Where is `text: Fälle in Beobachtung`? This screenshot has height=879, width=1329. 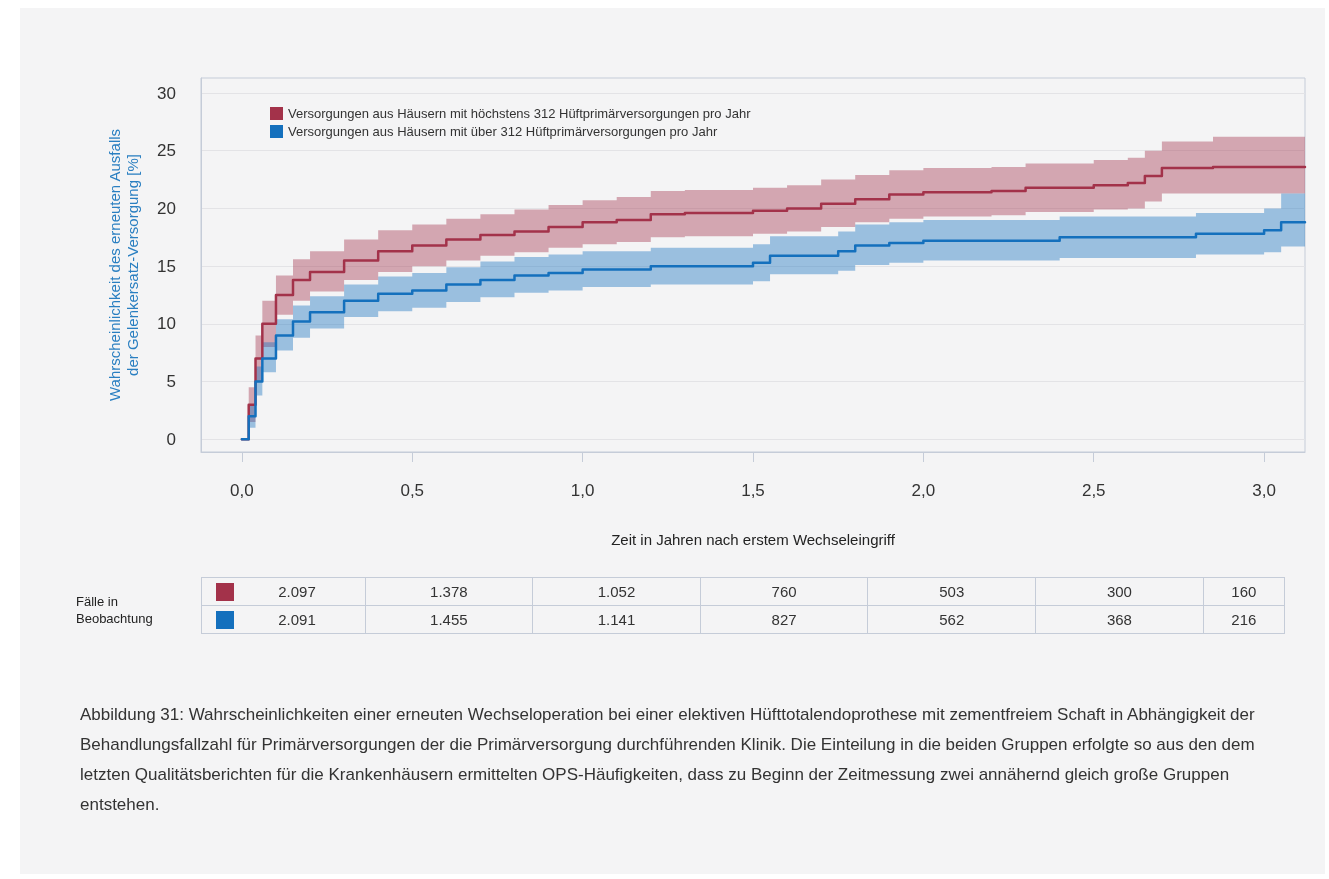 text: Fälle in Beobachtung is located at coordinates (115, 610).